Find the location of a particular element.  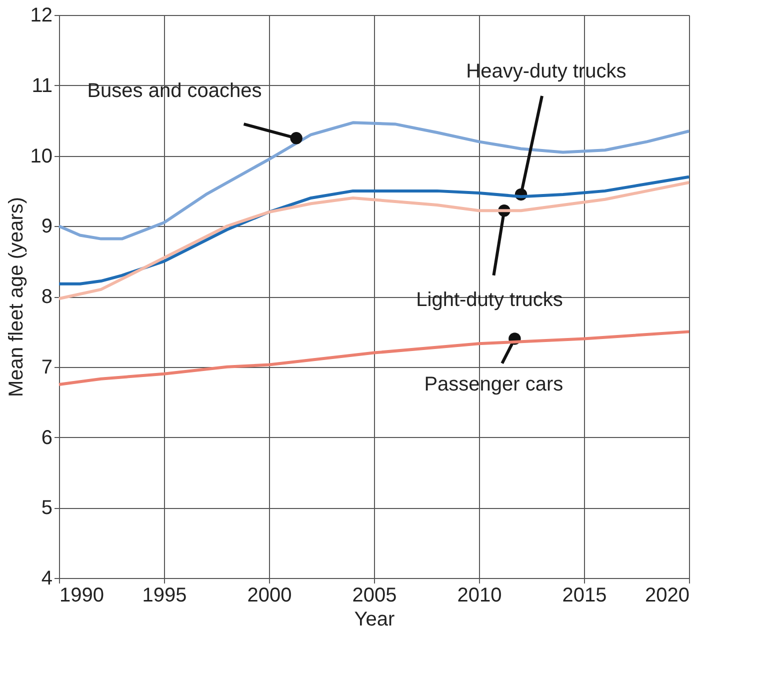

y-tick-label: 9 is located at coordinates (46, 227).